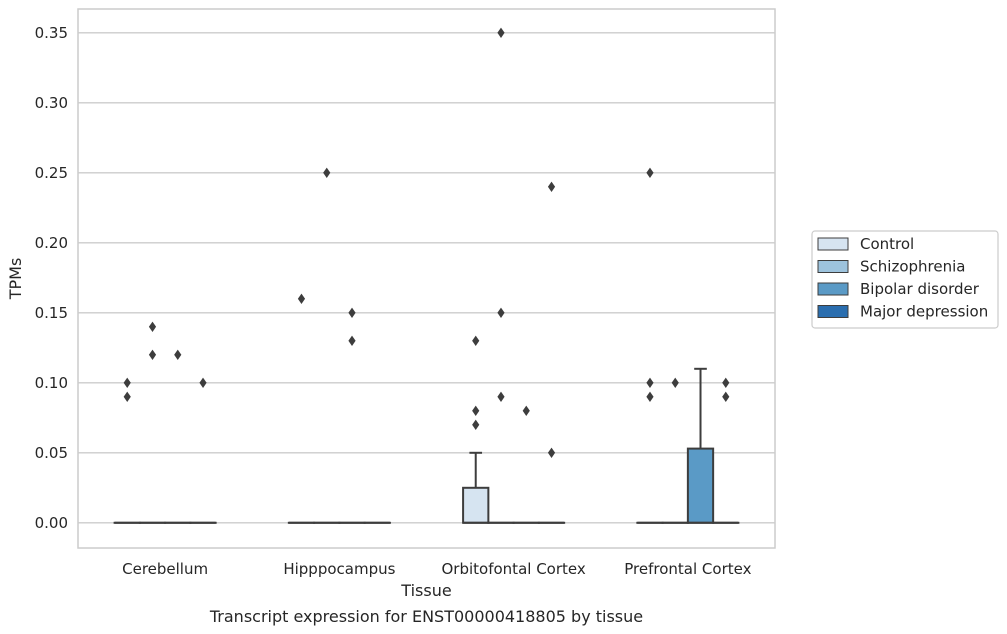  What do you see at coordinates (51, 103) in the screenshot?
I see `y-tick-label: 0.30` at bounding box center [51, 103].